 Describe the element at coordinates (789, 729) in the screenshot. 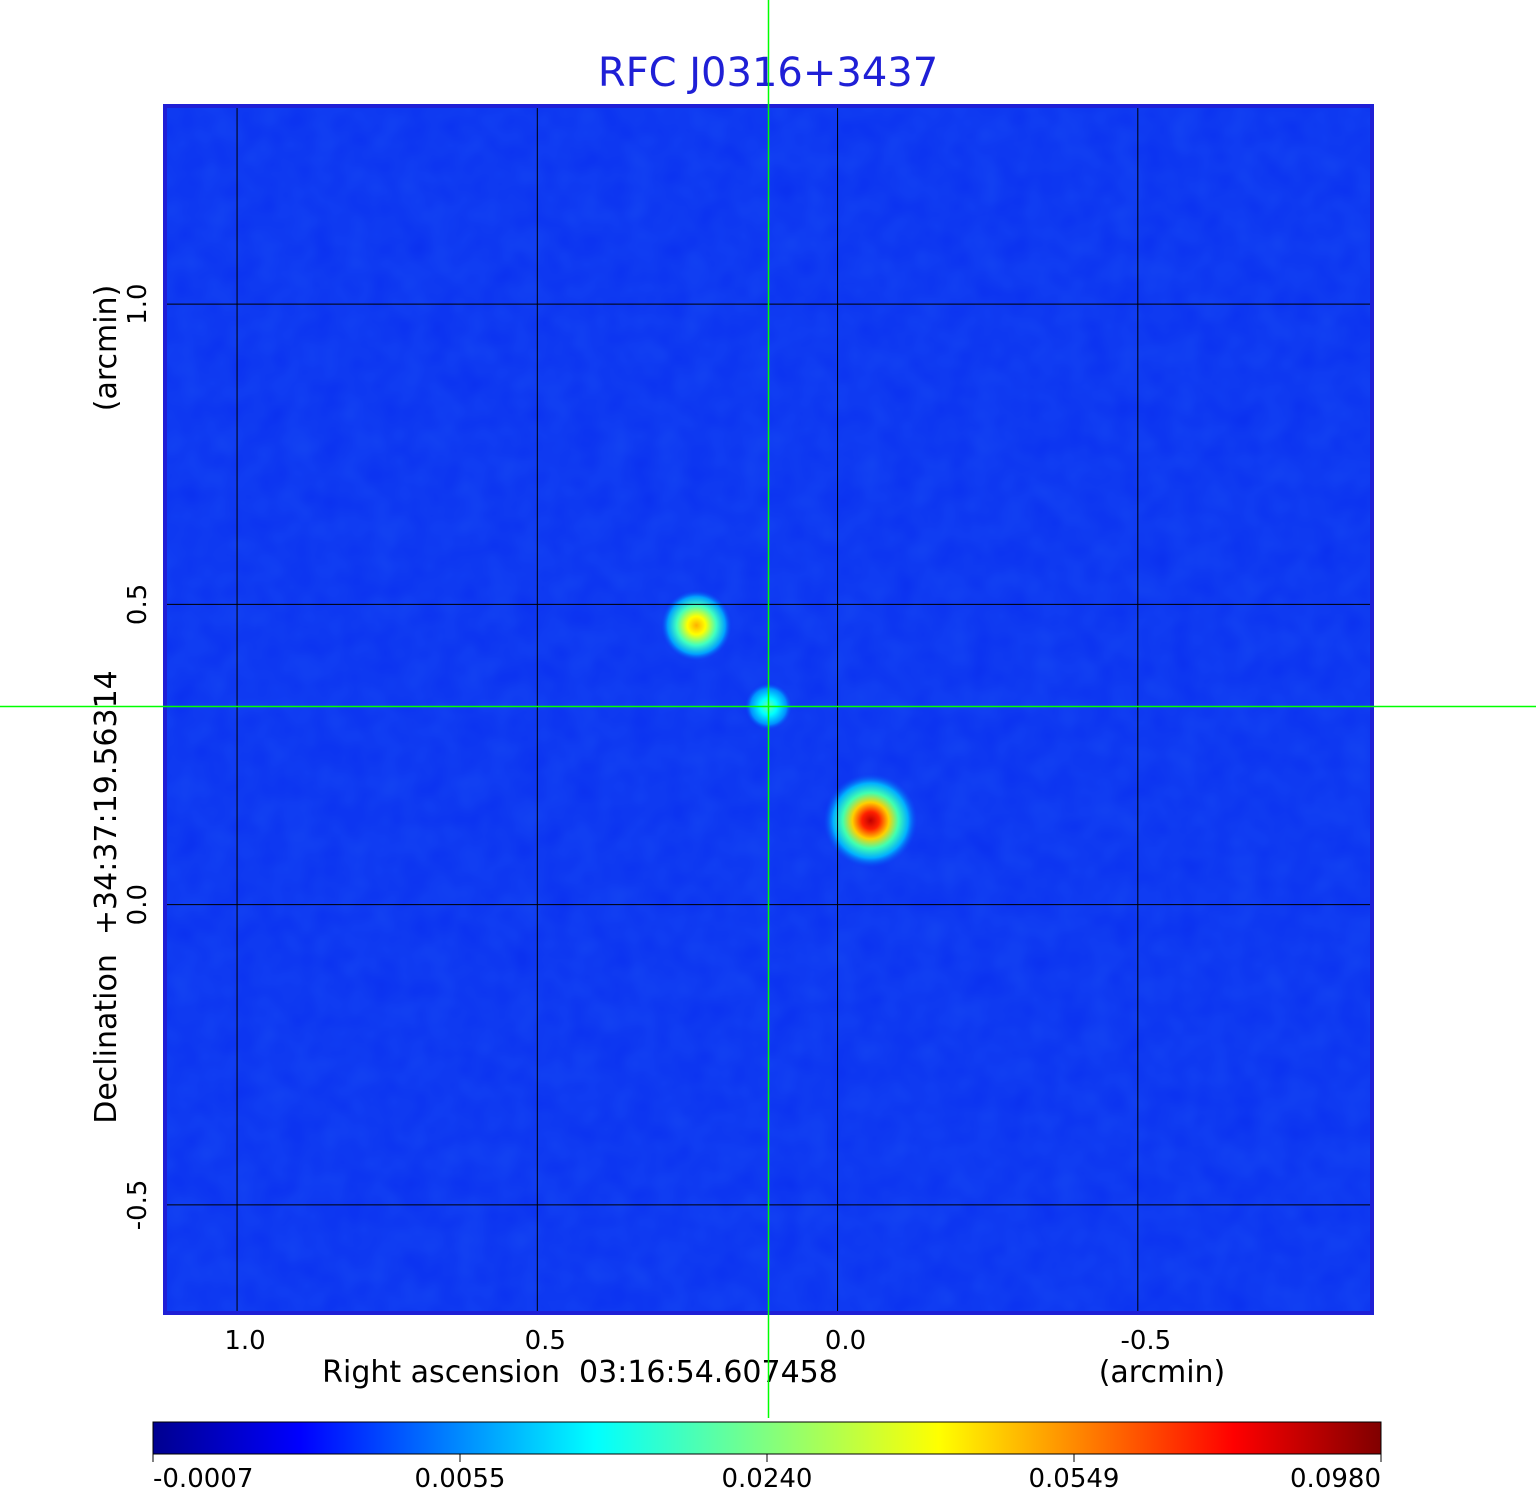

I see `source-layer` at that location.